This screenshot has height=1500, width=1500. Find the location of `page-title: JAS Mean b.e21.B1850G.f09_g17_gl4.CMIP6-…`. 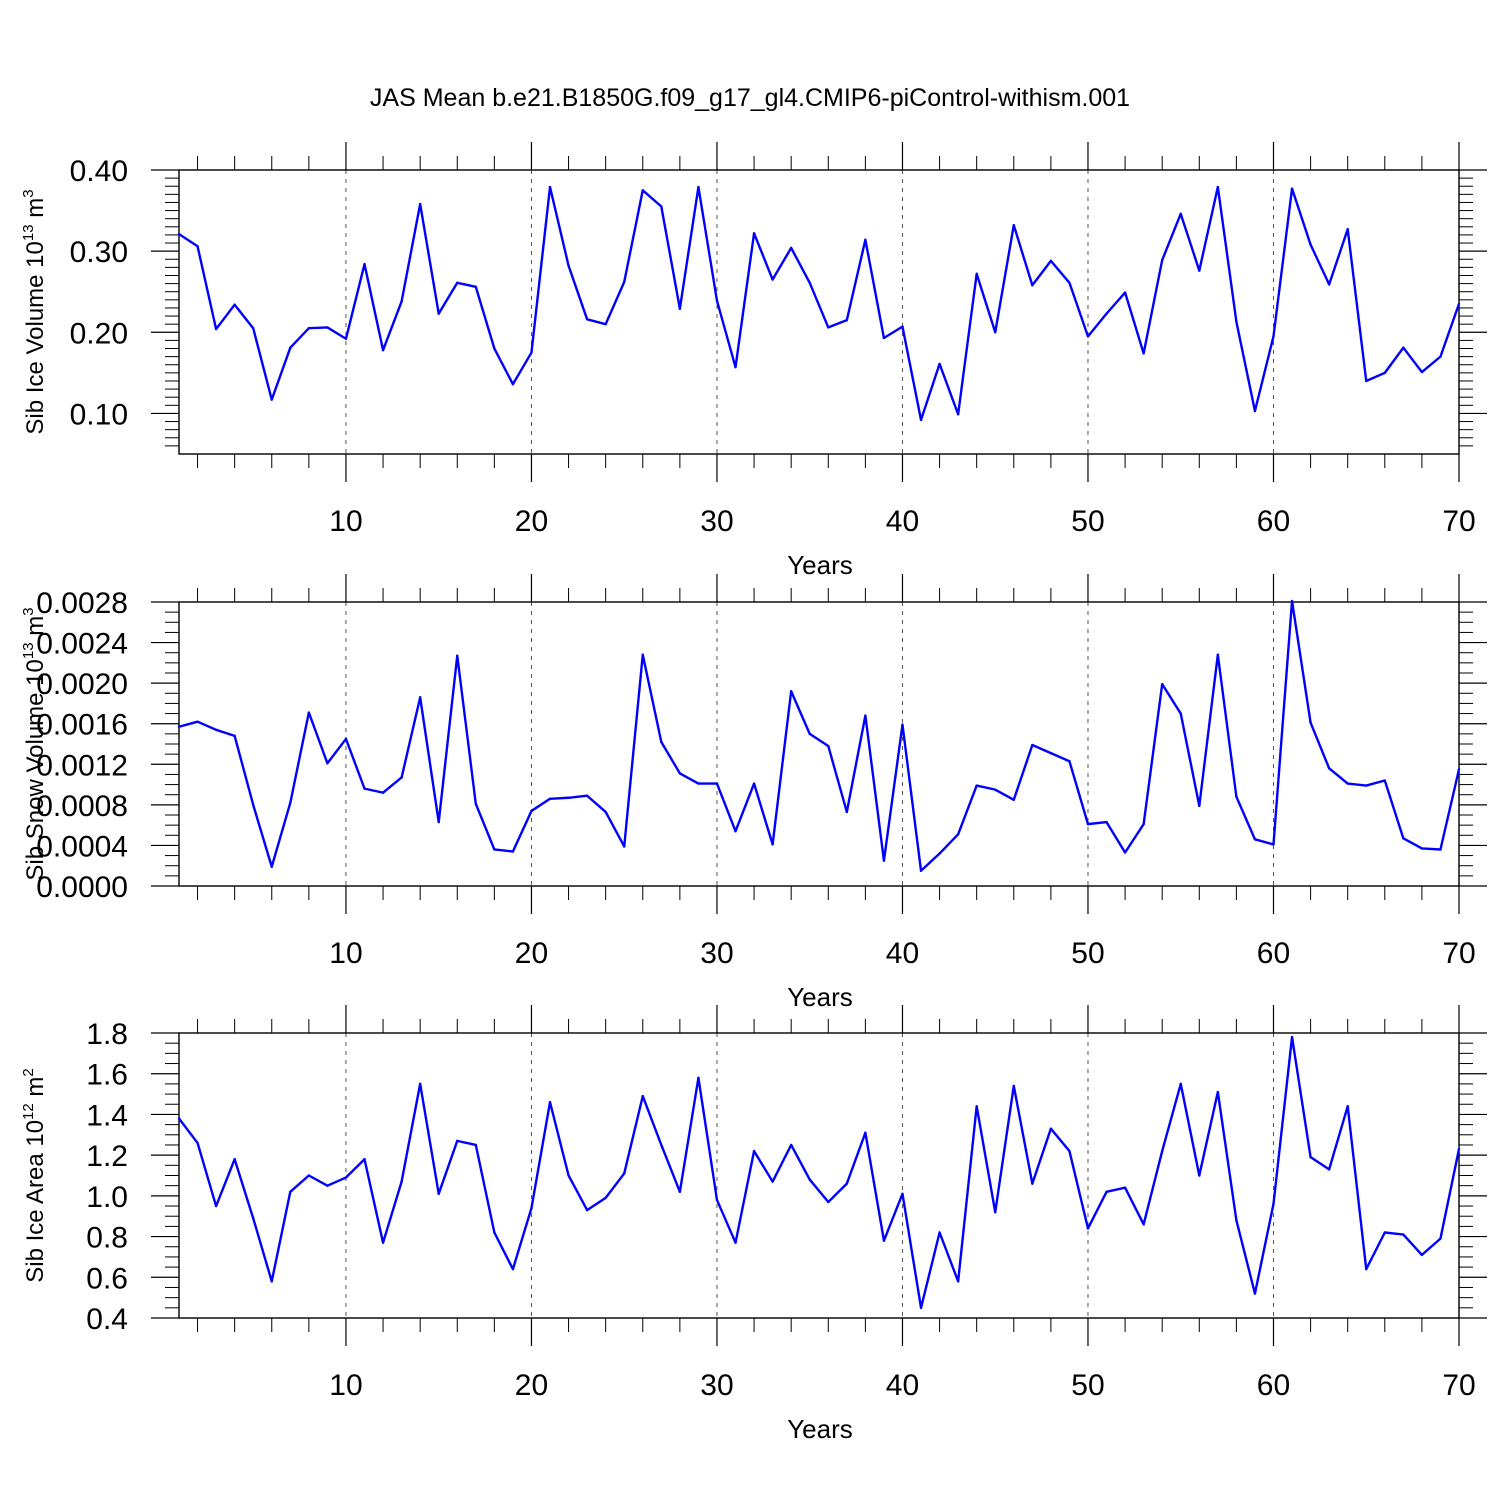

page-title: JAS Mean b.e21.B1850G.f09_g17_gl4.CMIP6-… is located at coordinates (750, 98).